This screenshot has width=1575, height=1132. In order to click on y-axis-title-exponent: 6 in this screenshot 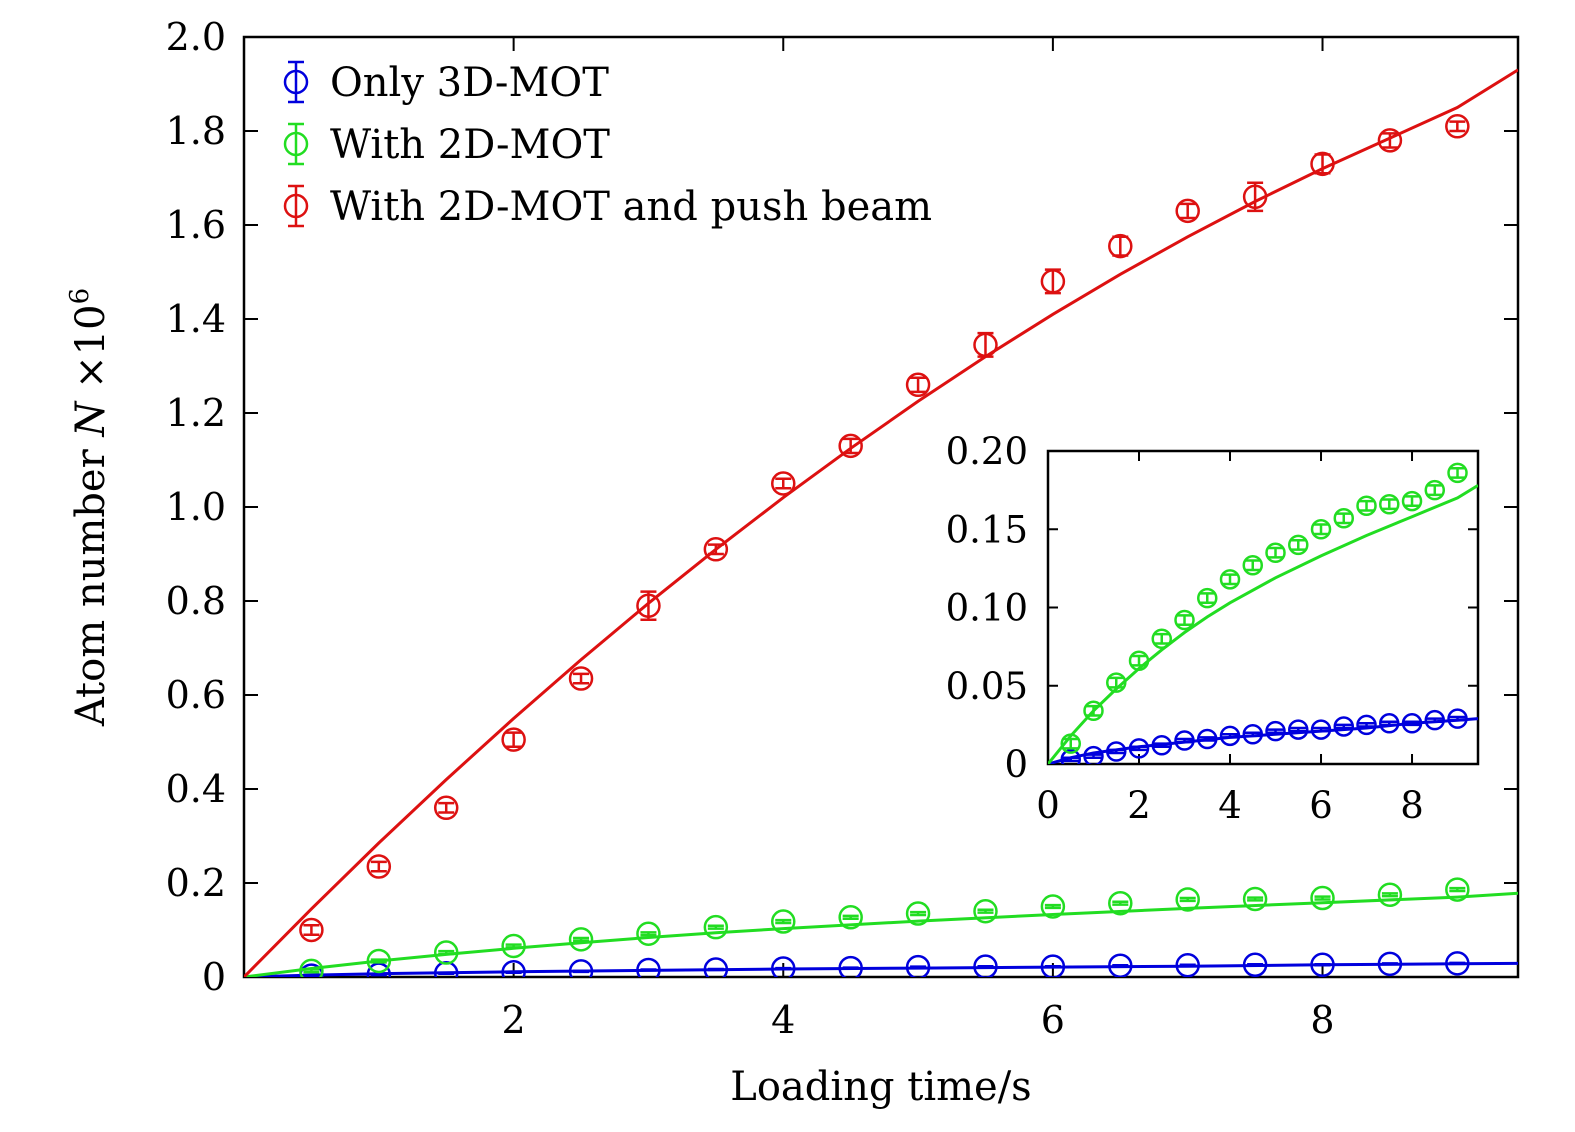, I will do `click(80, 296)`.